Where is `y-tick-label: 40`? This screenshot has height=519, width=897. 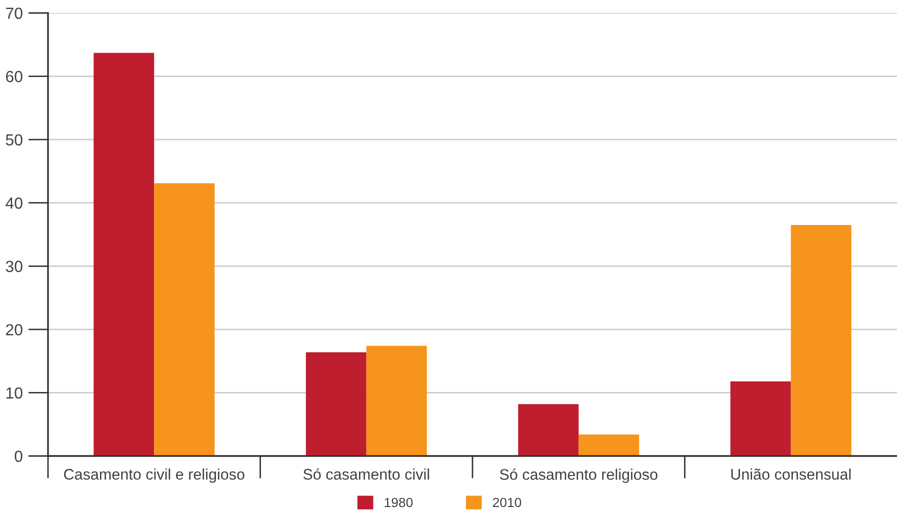 y-tick-label: 40 is located at coordinates (14, 203).